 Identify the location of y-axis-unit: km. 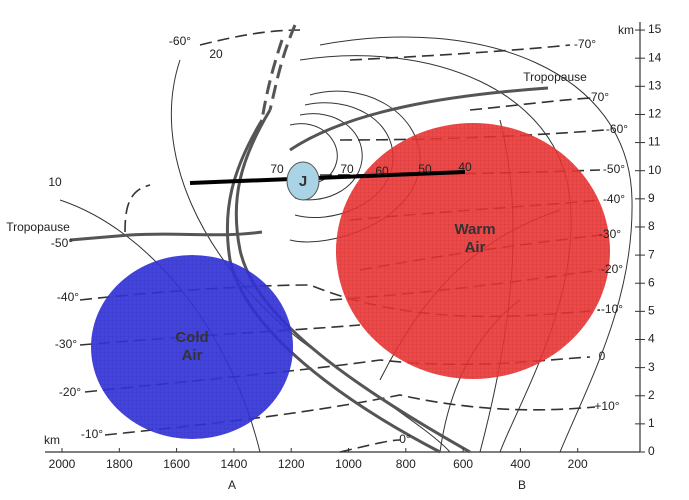
(626, 30).